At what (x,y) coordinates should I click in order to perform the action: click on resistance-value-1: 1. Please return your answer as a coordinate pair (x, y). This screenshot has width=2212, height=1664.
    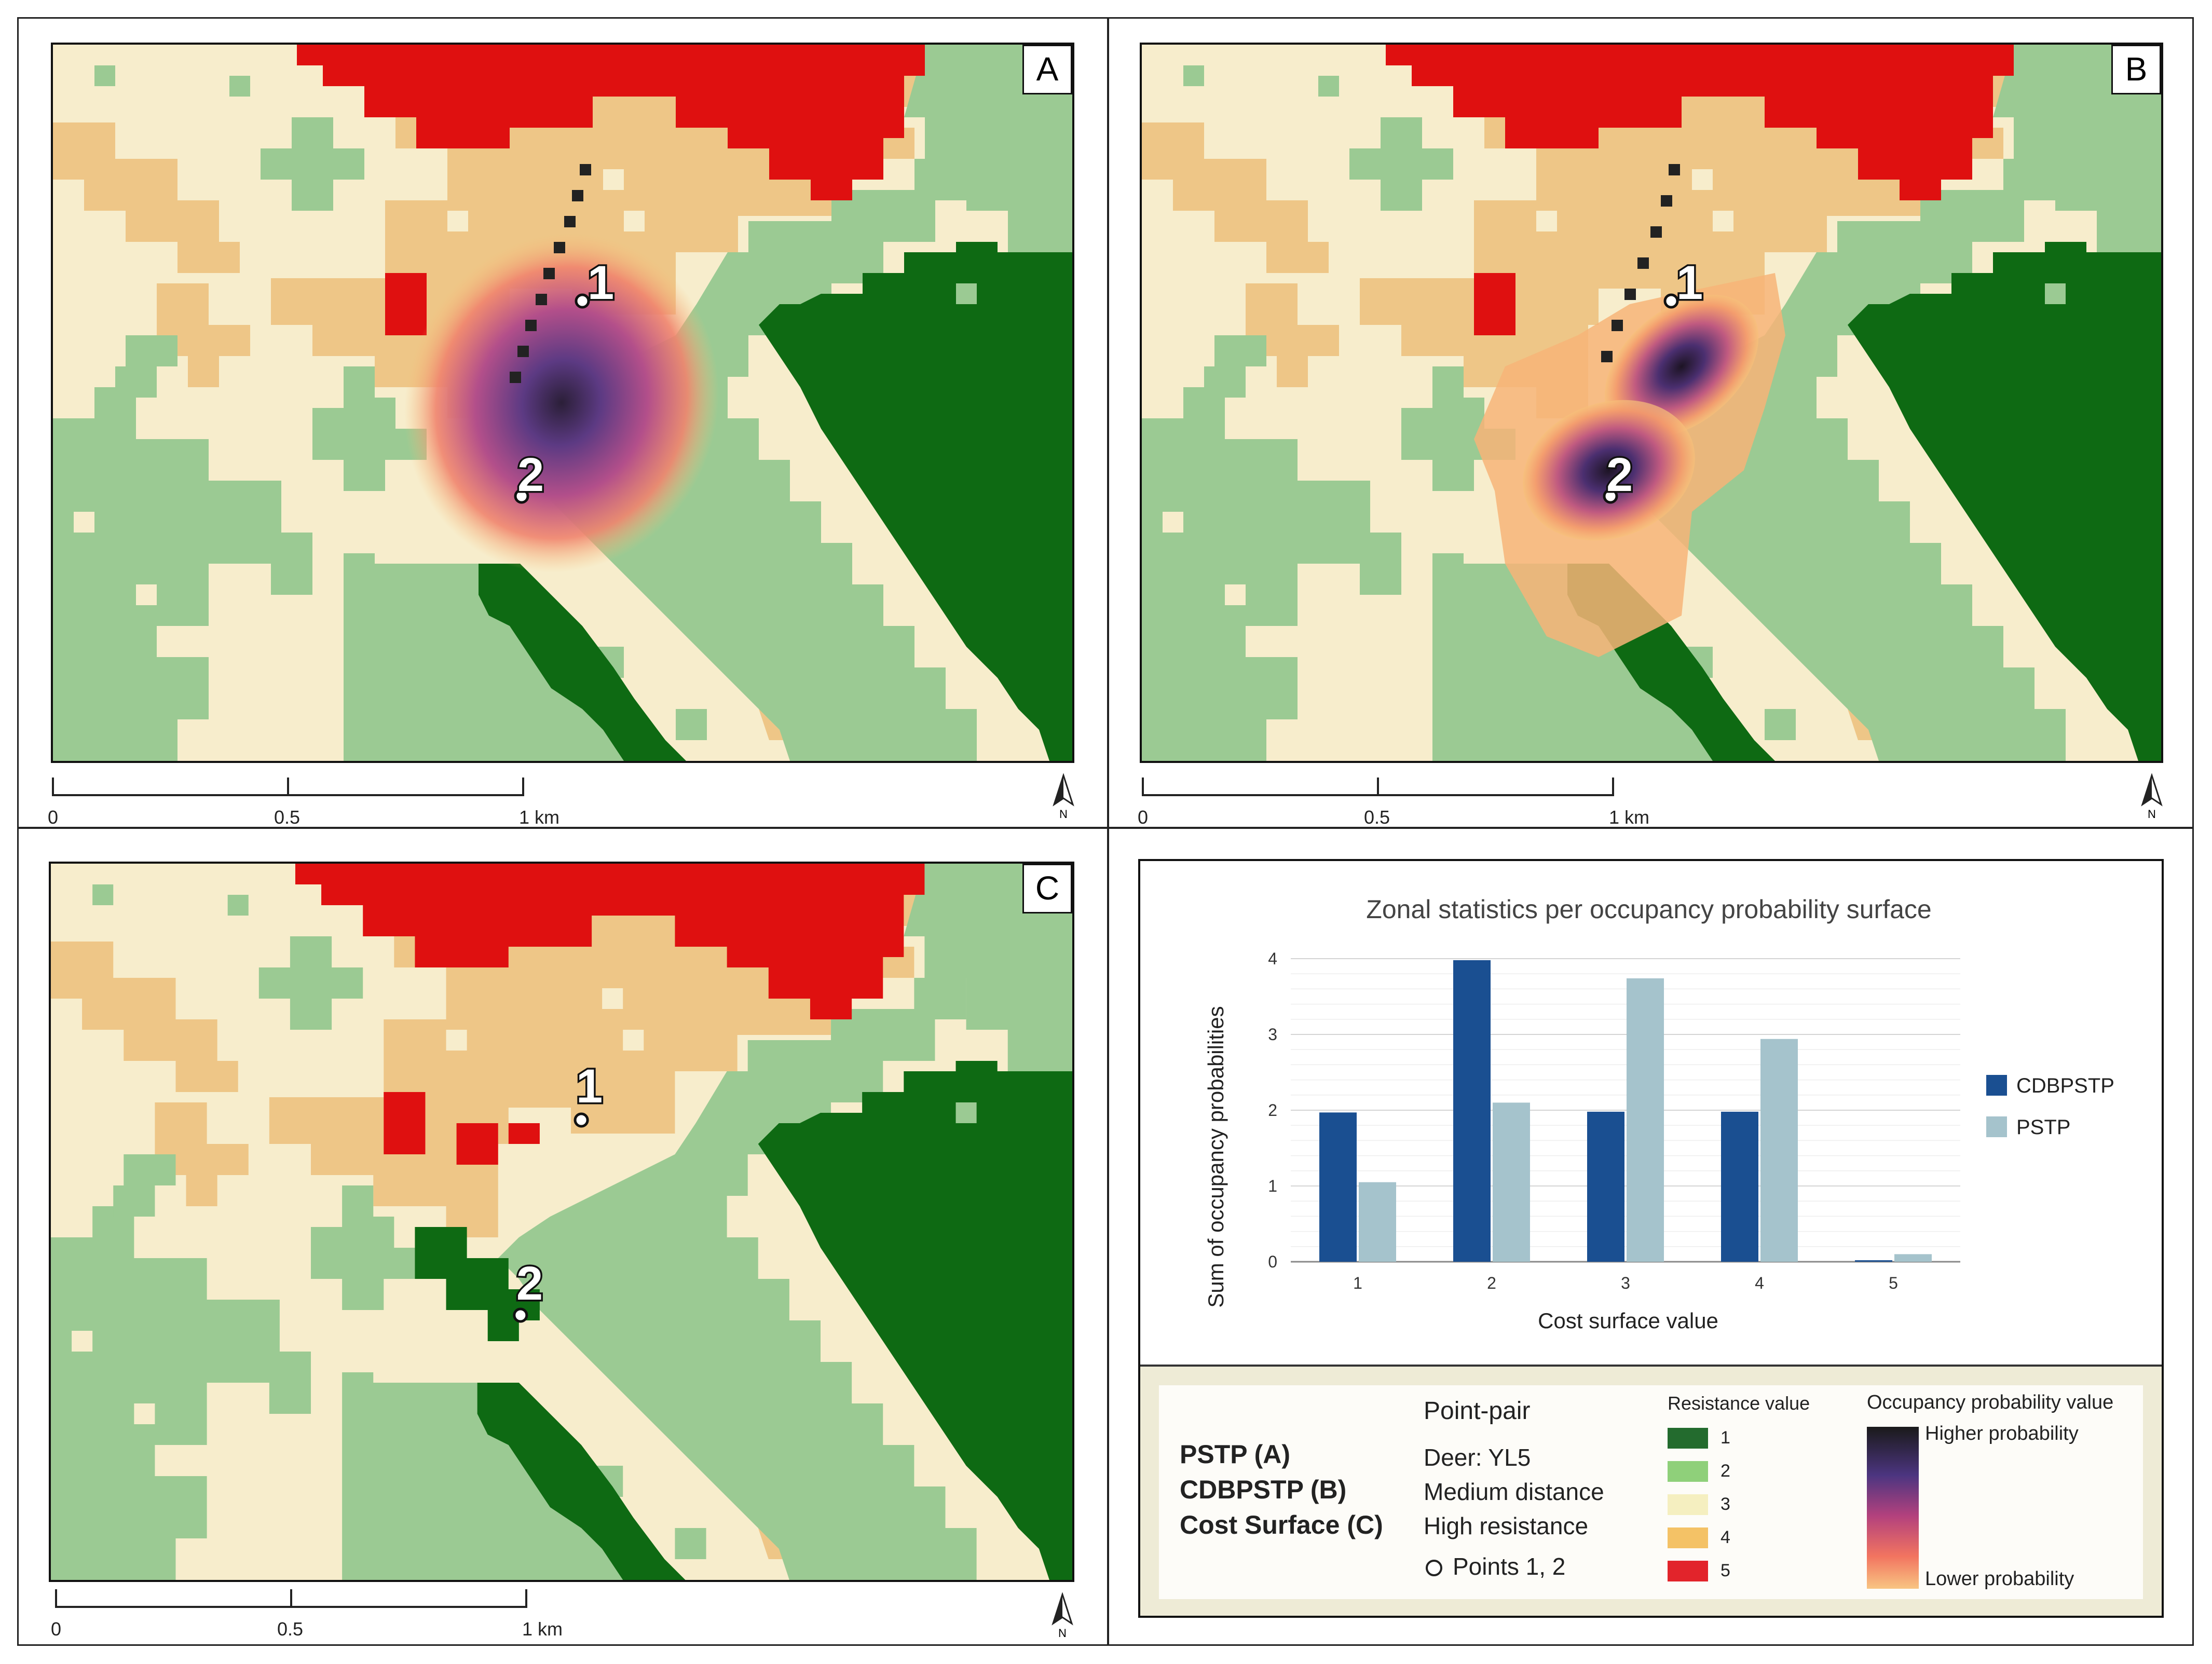
    Looking at the image, I should click on (1725, 1438).